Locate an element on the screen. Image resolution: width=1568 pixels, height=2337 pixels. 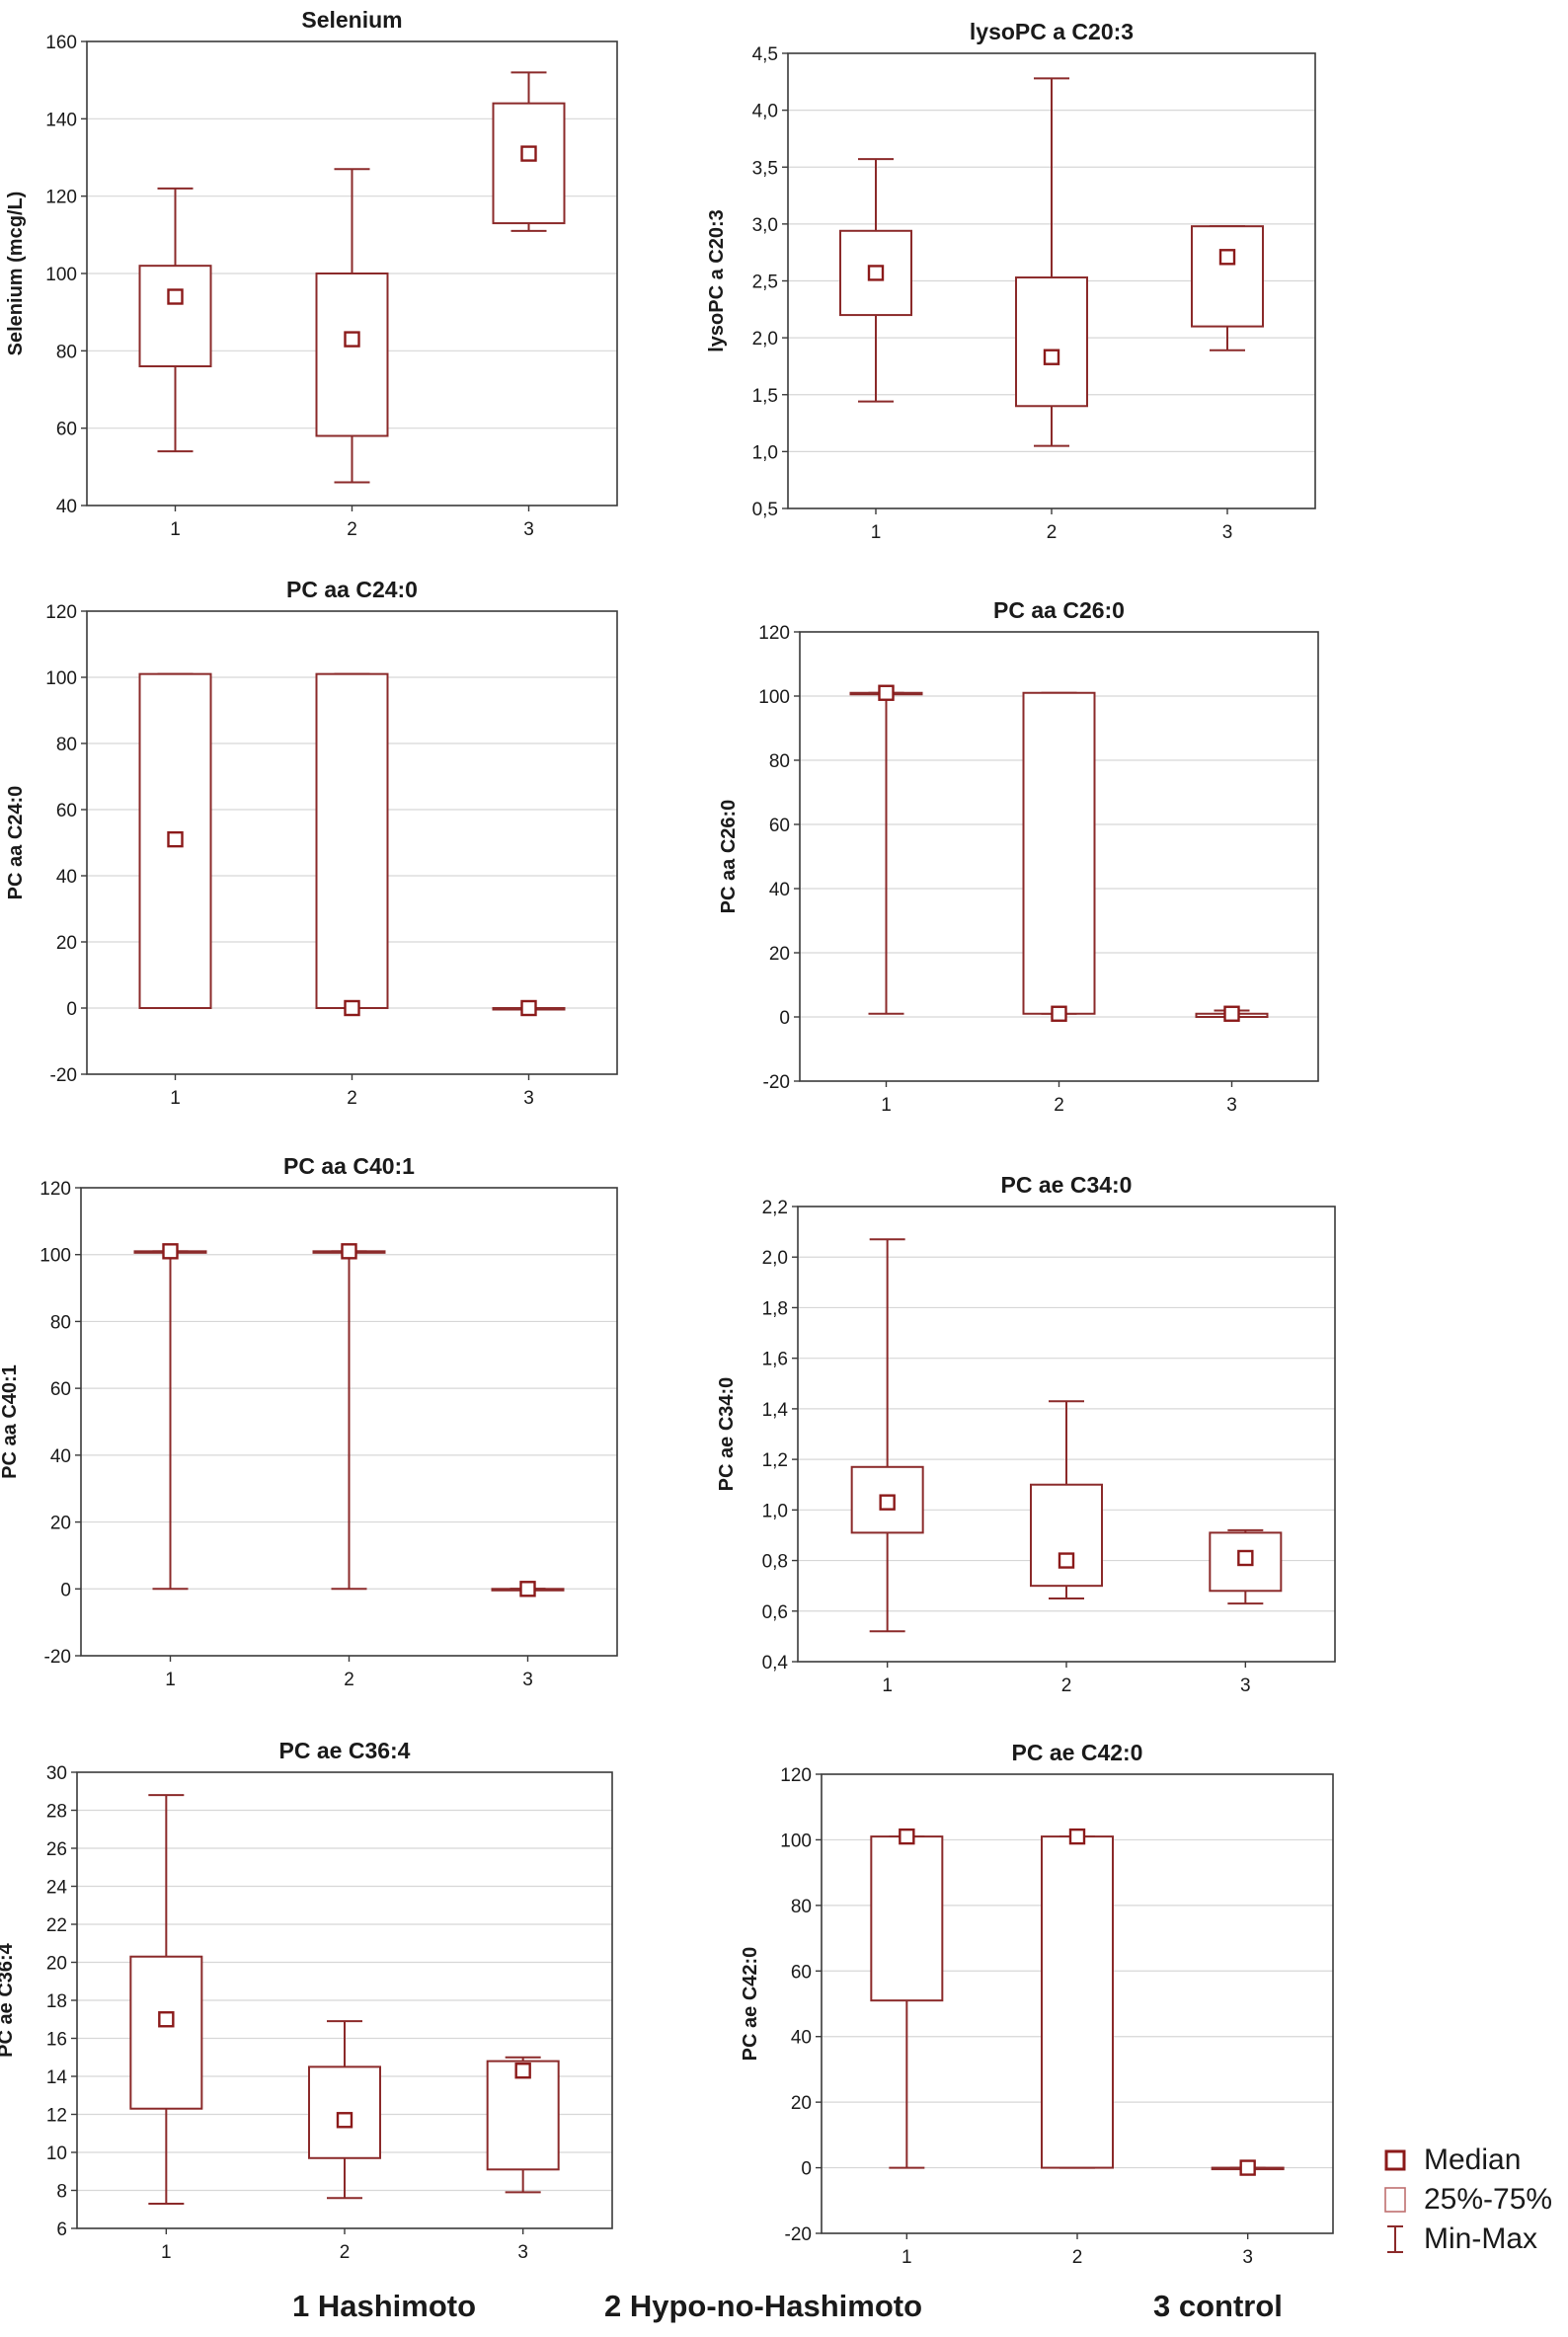
y-tick-label: 26 is located at coordinates (56, 1849).